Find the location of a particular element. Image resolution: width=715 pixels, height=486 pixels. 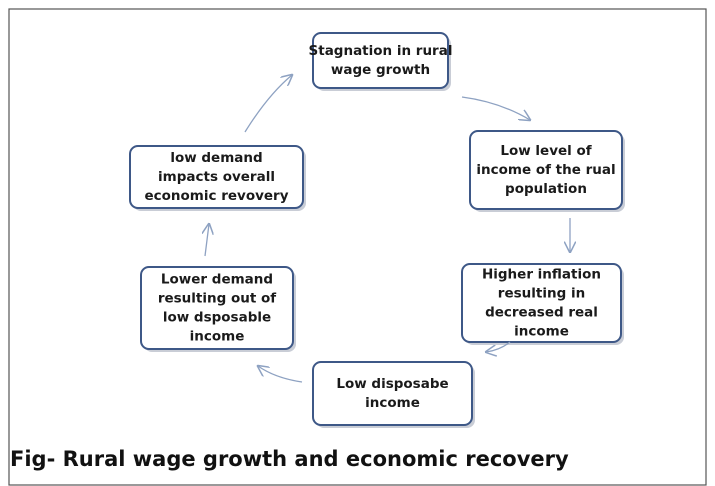

node-label: decreased real is located at coordinates (541, 313).